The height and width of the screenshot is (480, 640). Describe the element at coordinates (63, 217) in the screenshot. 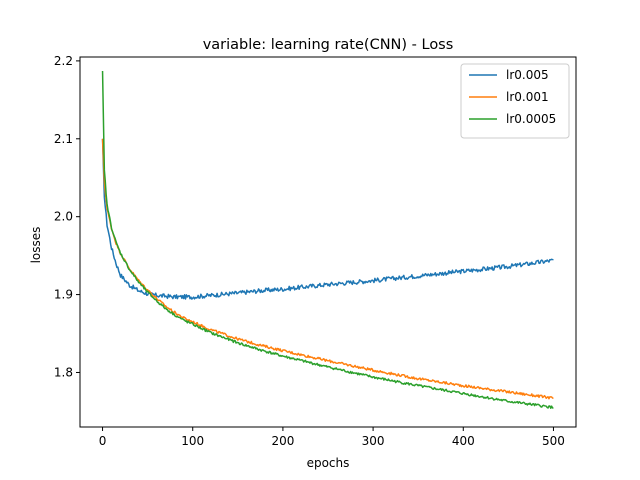

I see `y-tick-label: 2.0` at that location.